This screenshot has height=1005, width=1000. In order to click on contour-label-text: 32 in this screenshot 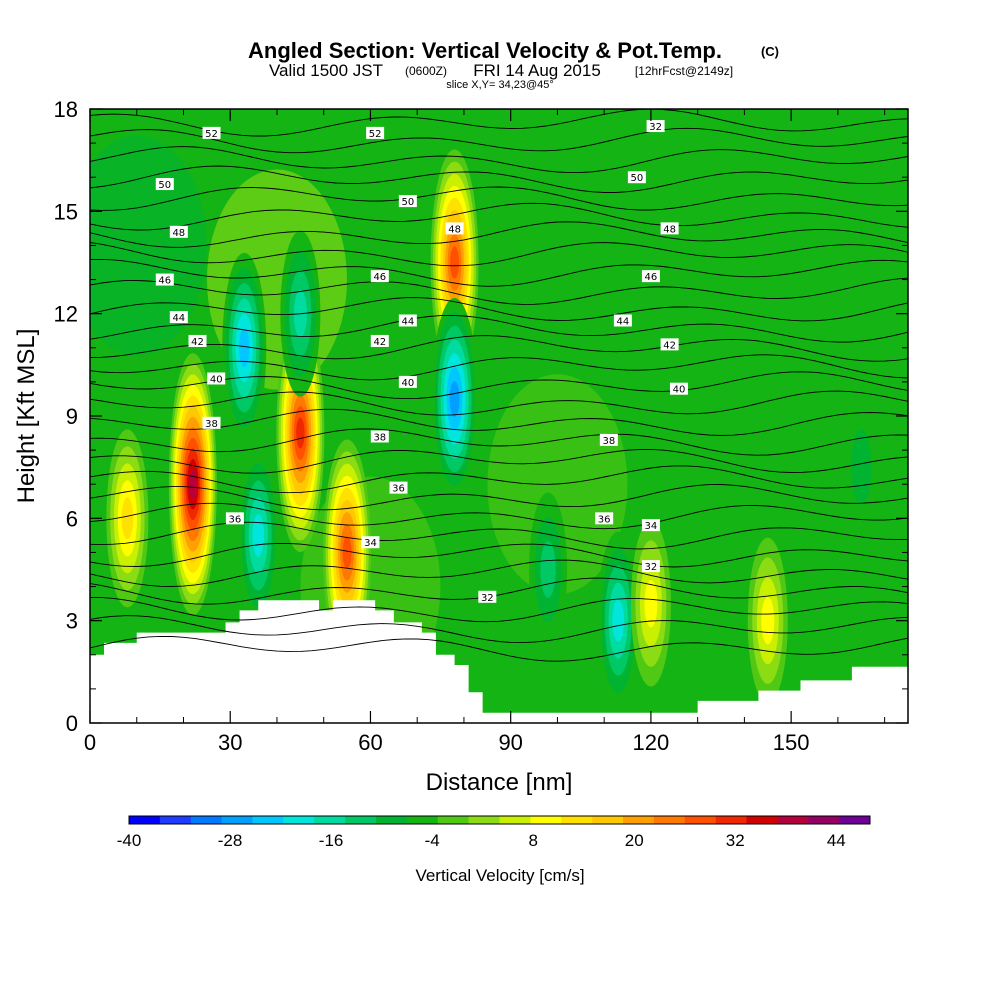, I will do `click(487, 598)`.